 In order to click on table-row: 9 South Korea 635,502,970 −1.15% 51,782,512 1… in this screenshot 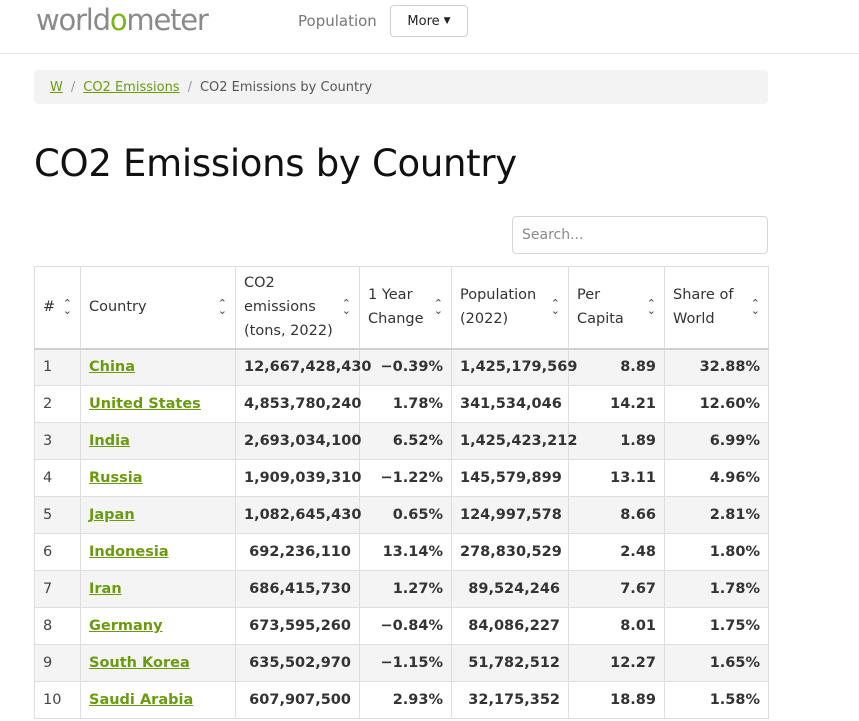, I will do `click(401, 663)`.